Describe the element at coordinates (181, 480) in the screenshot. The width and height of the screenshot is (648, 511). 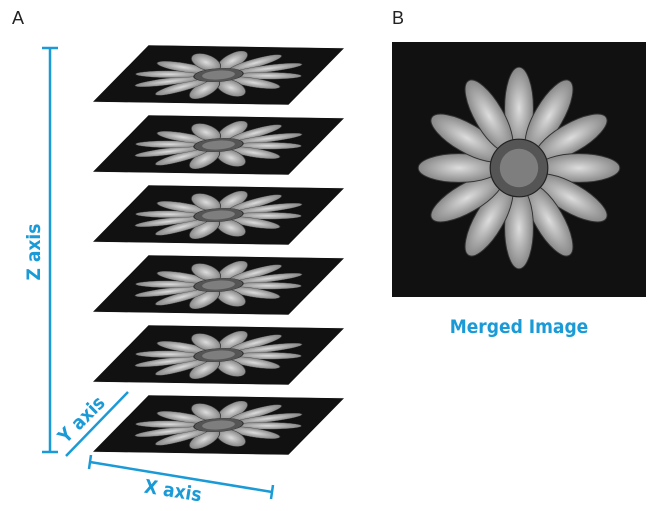
I see `x-axis: X axis` at that location.